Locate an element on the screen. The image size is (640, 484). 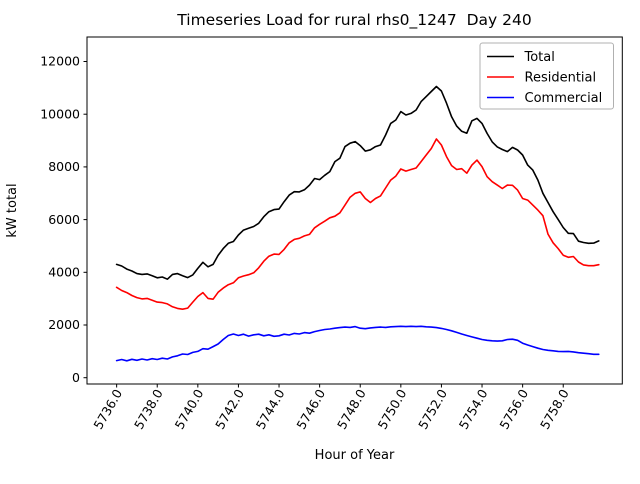
x-tick-label: 5738.0 is located at coordinates (148, 408).